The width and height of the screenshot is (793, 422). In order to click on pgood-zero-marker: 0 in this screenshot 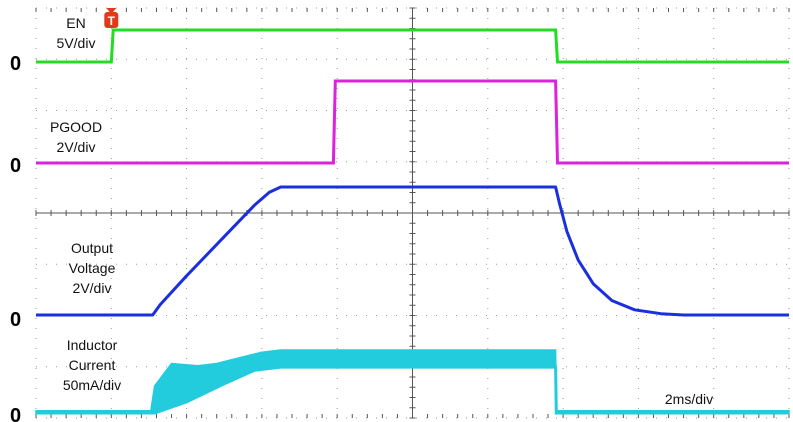, I will do `click(15, 166)`.